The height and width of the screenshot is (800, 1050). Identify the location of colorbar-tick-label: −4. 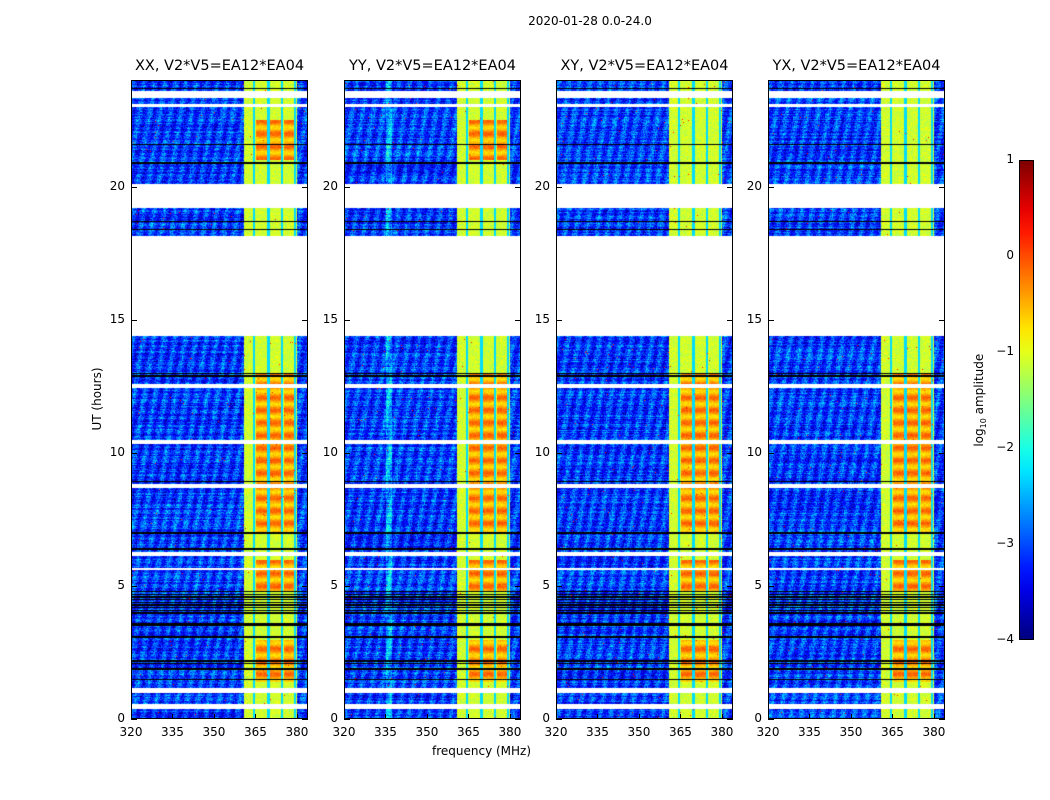
(1005, 639).